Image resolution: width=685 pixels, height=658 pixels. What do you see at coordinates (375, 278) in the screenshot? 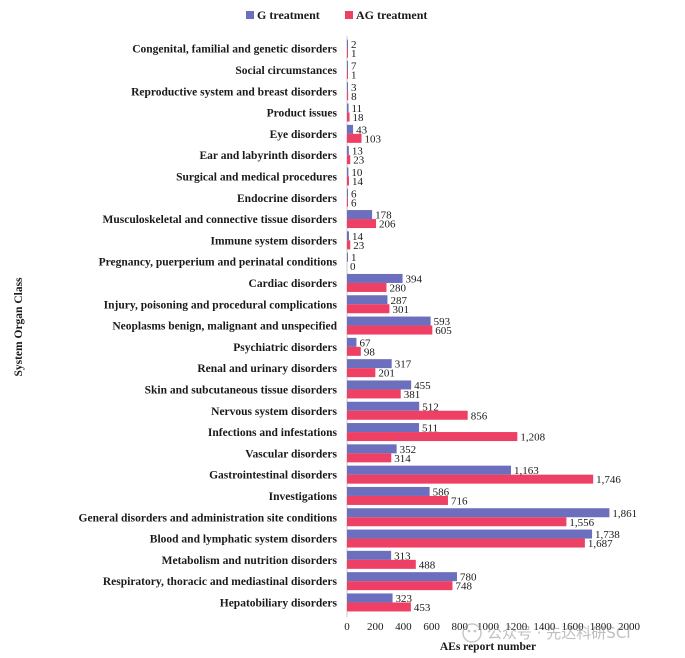
I see `g-bar-cardiac-disorders` at bounding box center [375, 278].